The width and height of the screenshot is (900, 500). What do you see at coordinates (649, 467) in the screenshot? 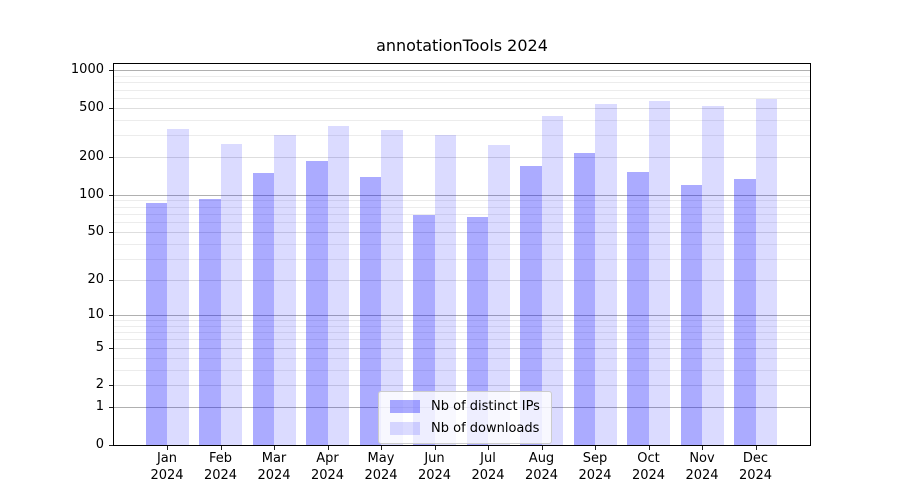
I see `x-tick-label-oct: Oct 2024` at bounding box center [649, 467].